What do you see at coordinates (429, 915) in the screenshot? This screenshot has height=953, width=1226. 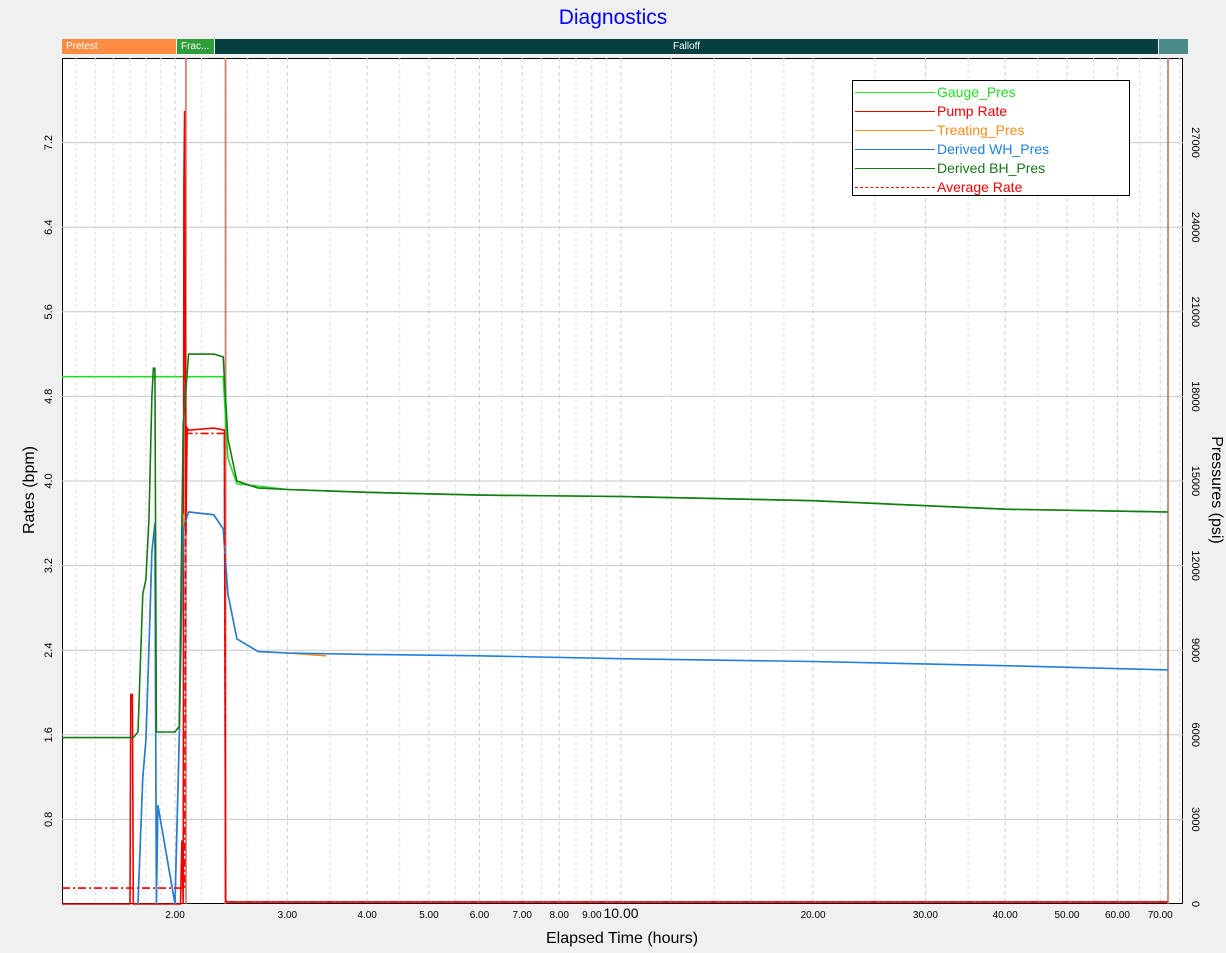 I see `x-tick-label: 5.00` at bounding box center [429, 915].